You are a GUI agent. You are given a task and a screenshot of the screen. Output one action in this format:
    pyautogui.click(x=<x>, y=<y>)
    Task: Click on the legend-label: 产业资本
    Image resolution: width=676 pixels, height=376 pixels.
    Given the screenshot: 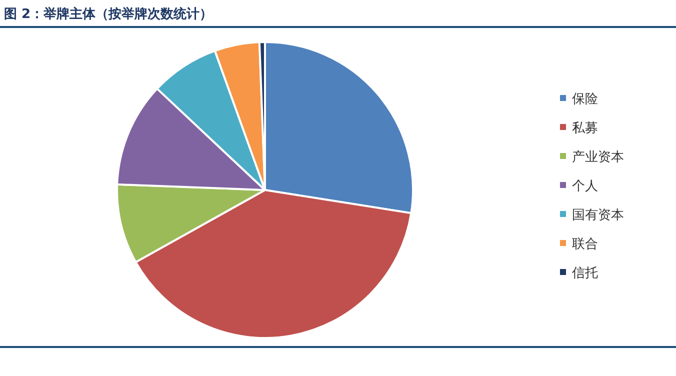 What is the action you would take?
    pyautogui.click(x=598, y=157)
    